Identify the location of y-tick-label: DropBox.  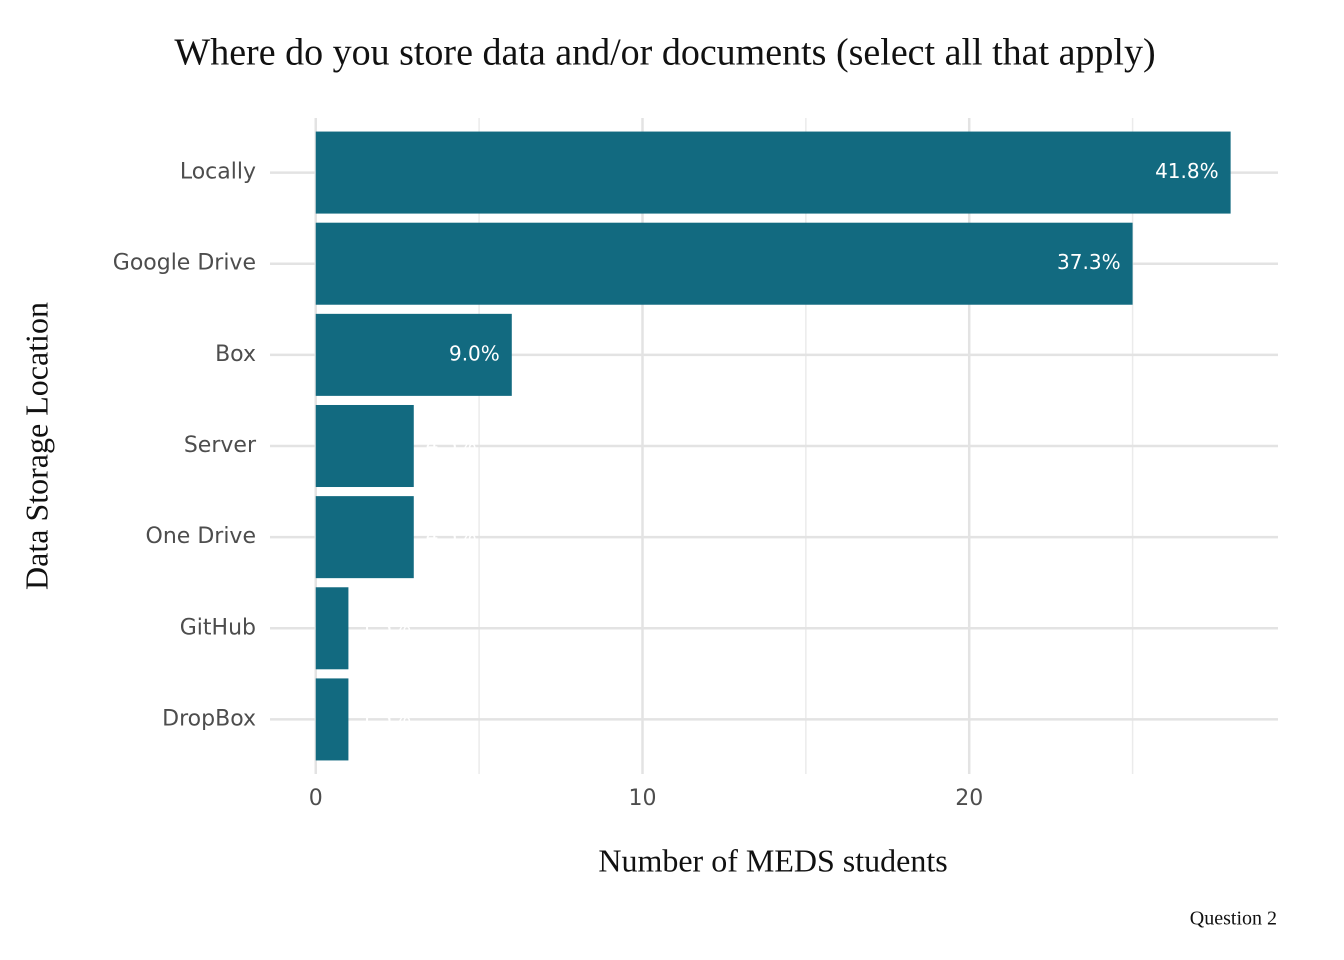
(209, 718).